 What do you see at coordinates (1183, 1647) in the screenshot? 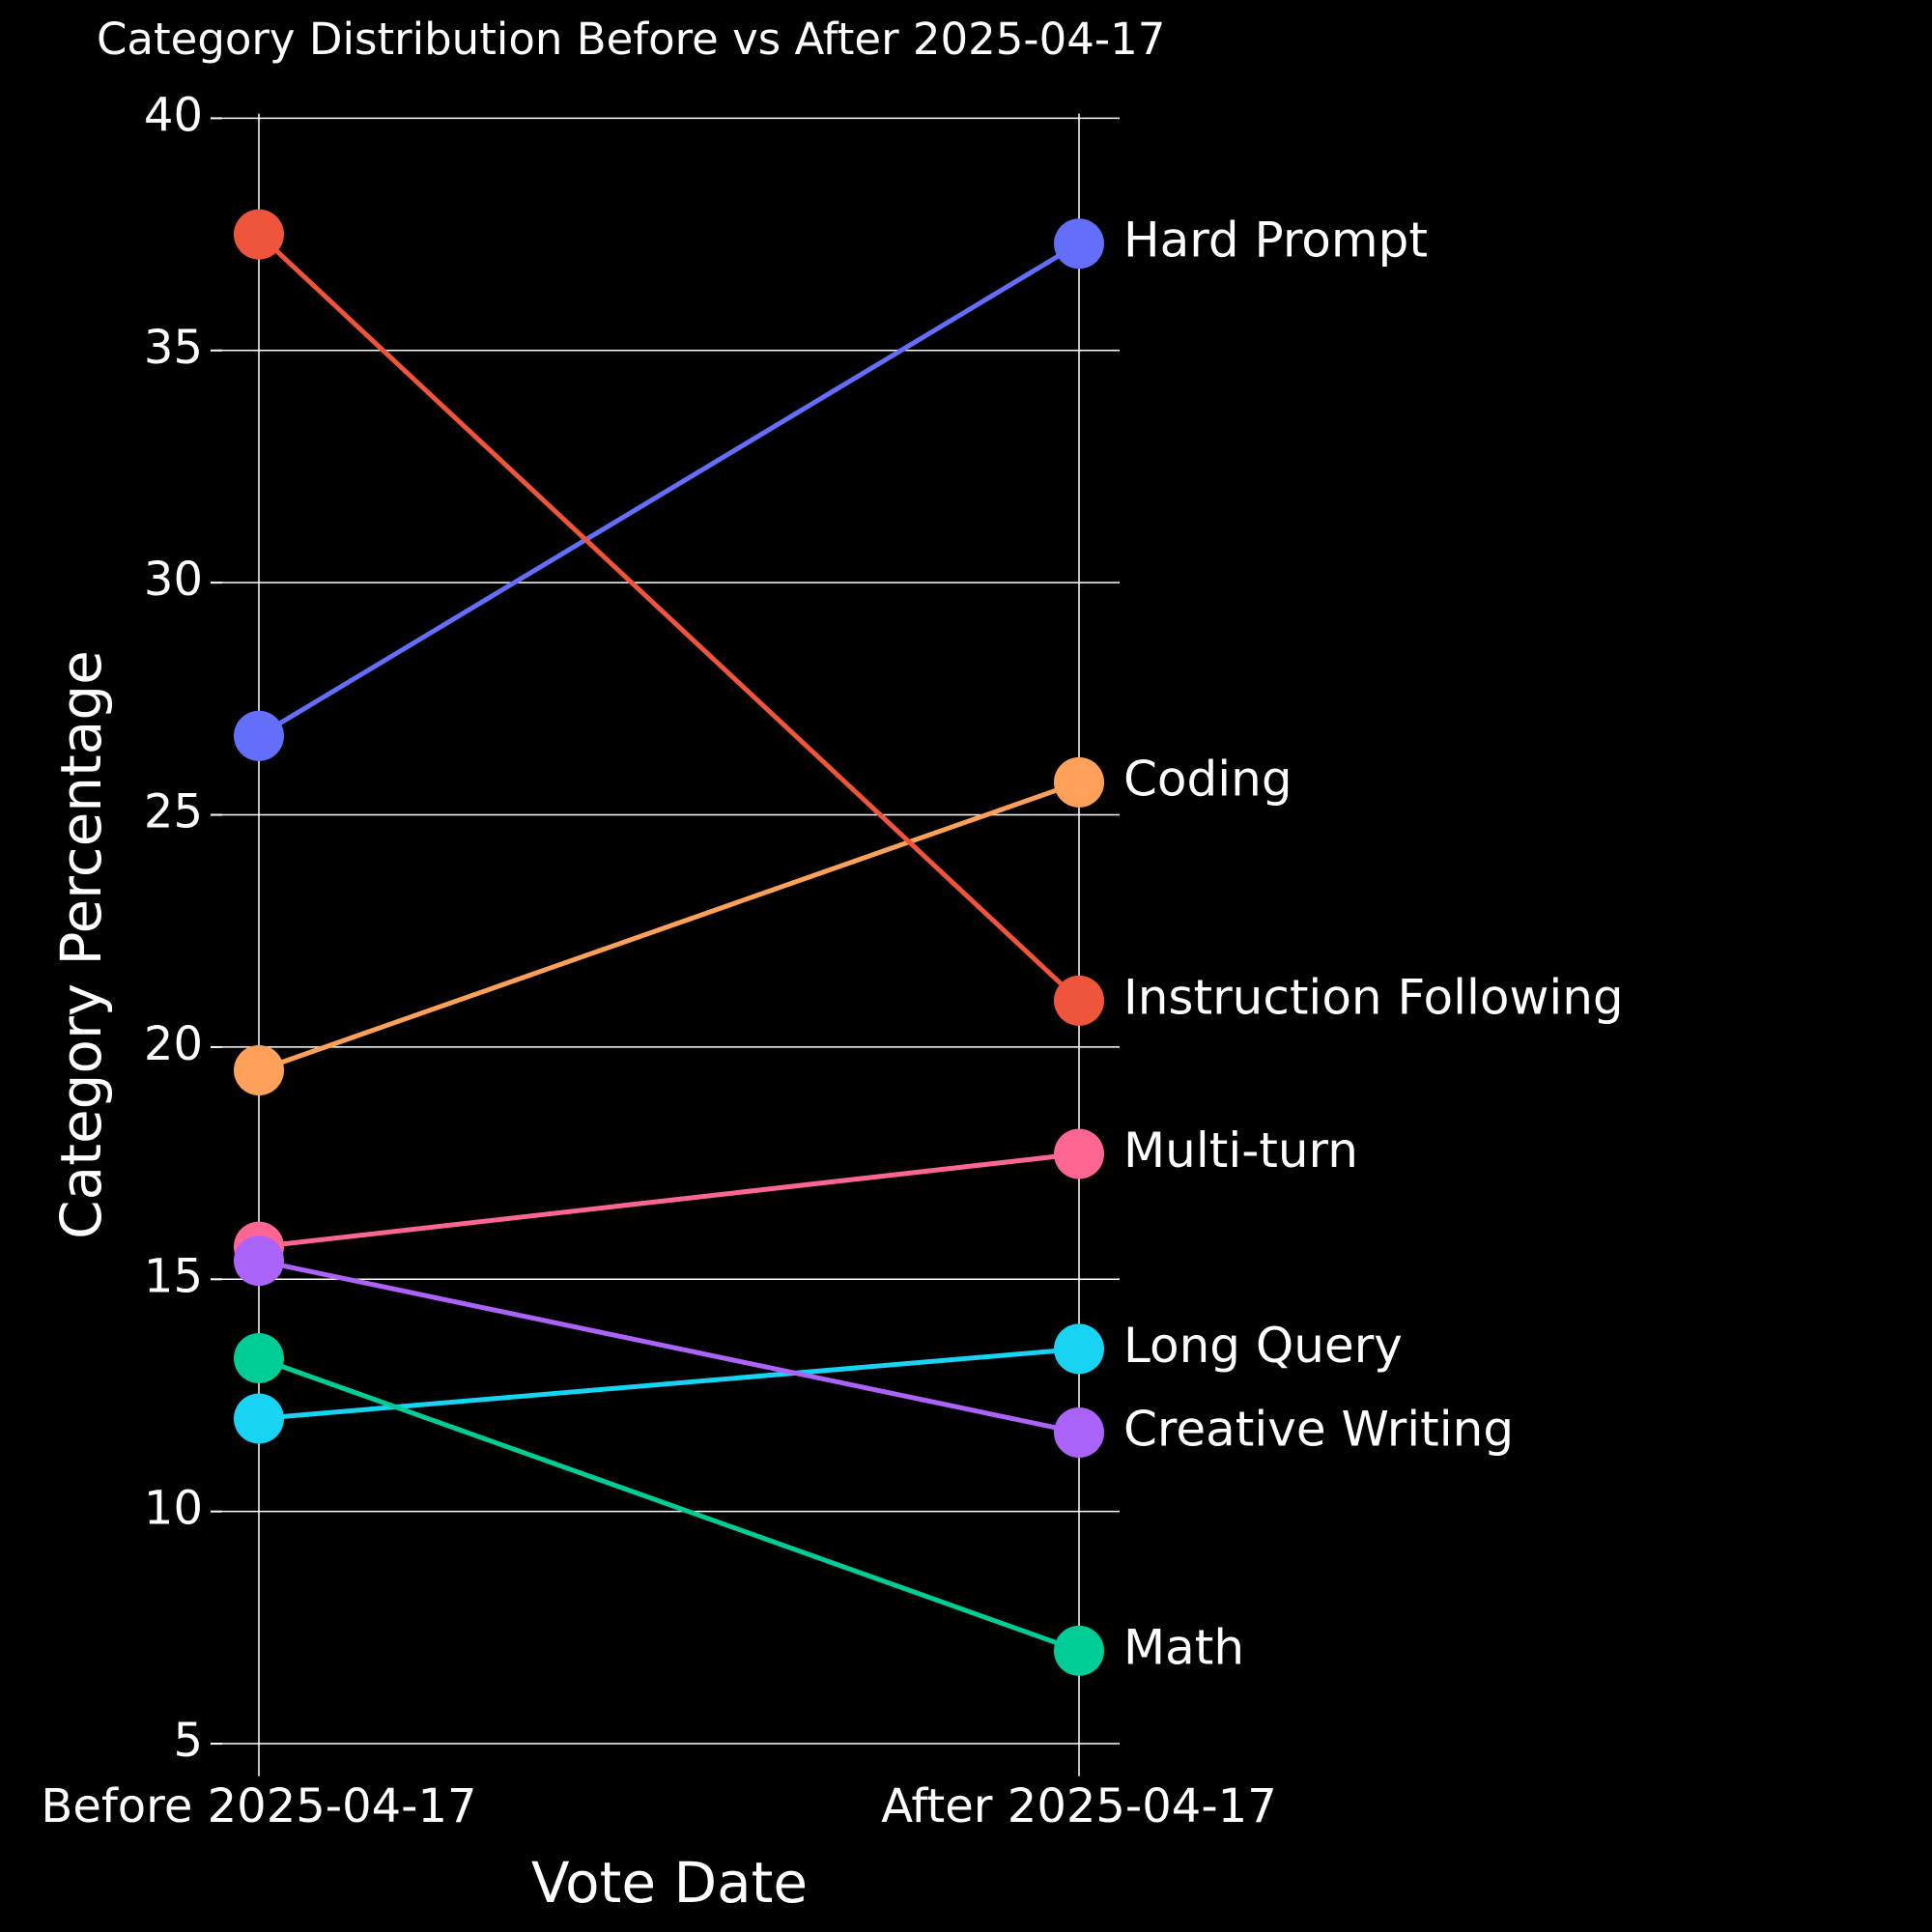
I see `series-label: Math` at bounding box center [1183, 1647].